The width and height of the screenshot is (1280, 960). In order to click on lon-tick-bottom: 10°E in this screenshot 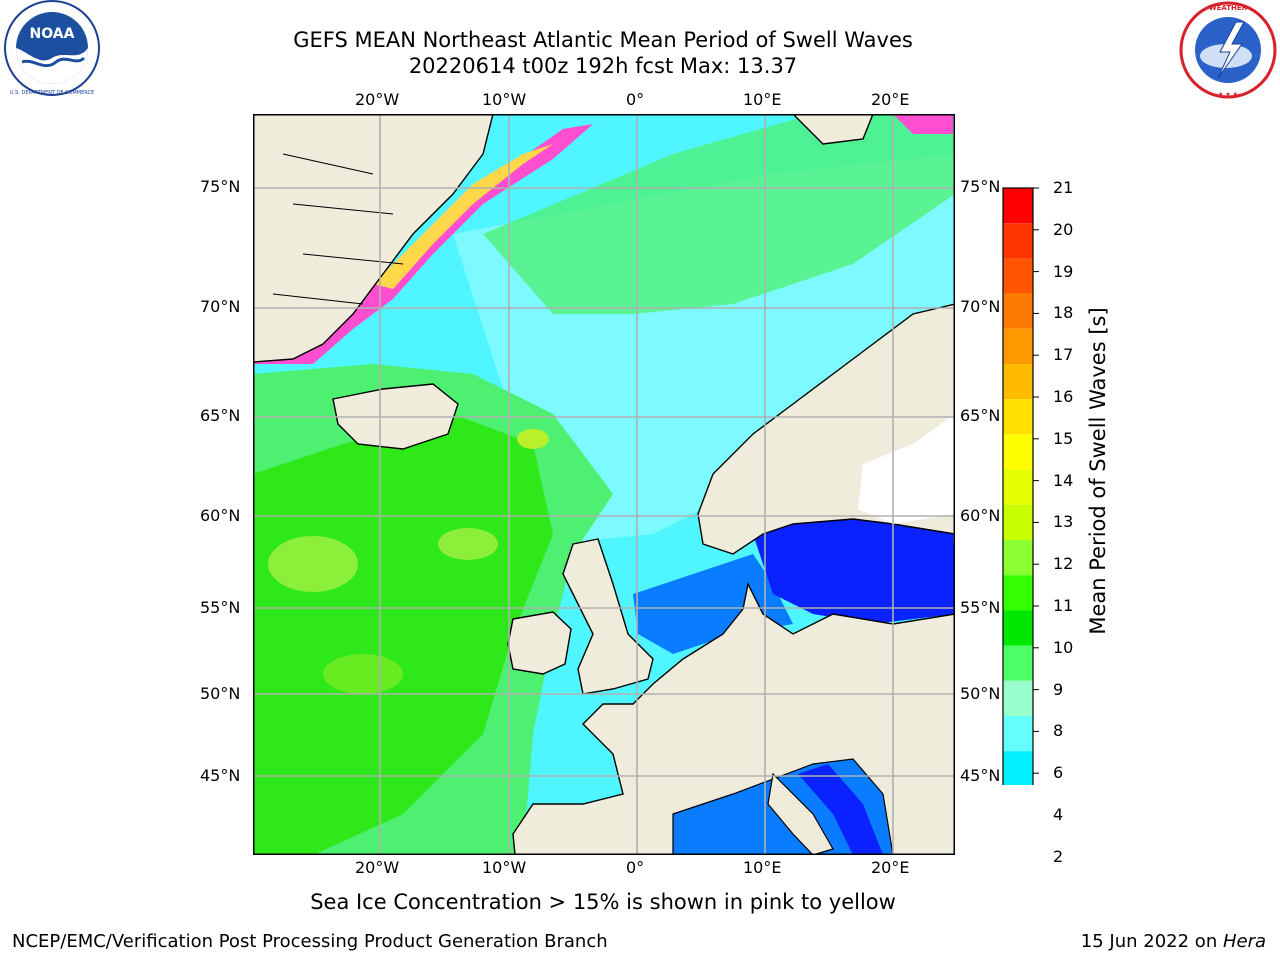, I will do `click(762, 867)`.